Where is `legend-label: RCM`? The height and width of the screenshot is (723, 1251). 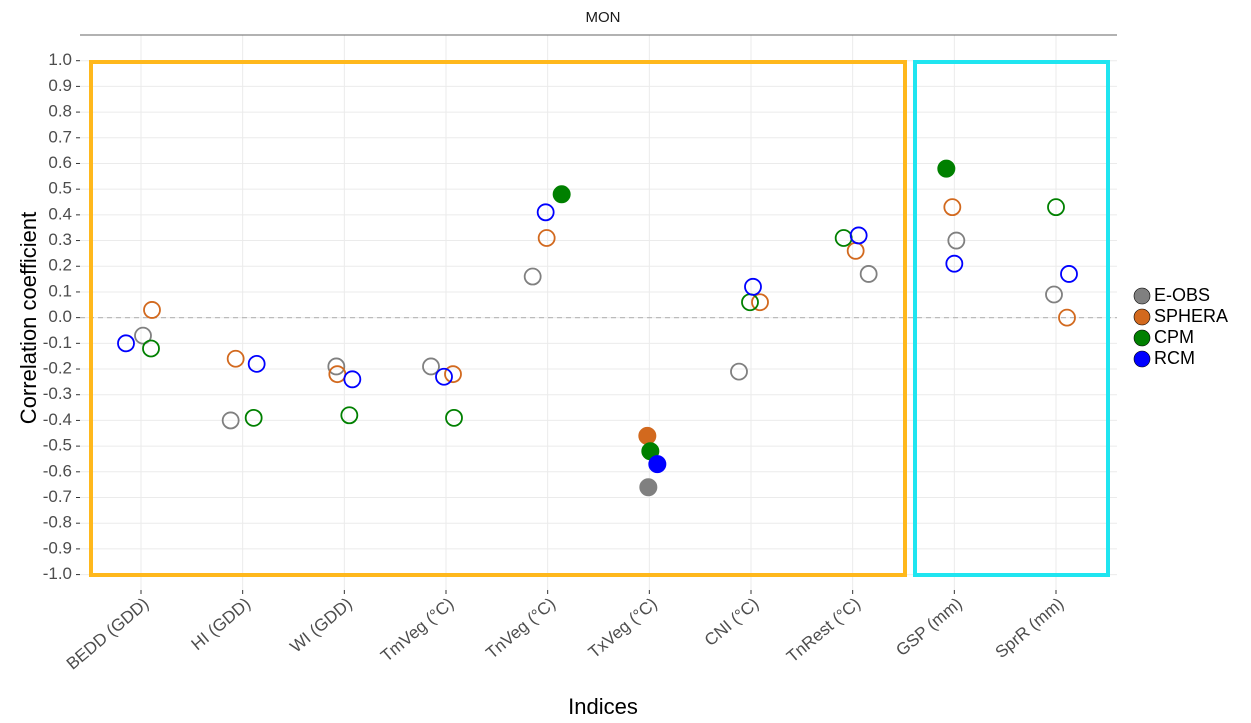
legend-label: RCM is located at coordinates (1174, 358).